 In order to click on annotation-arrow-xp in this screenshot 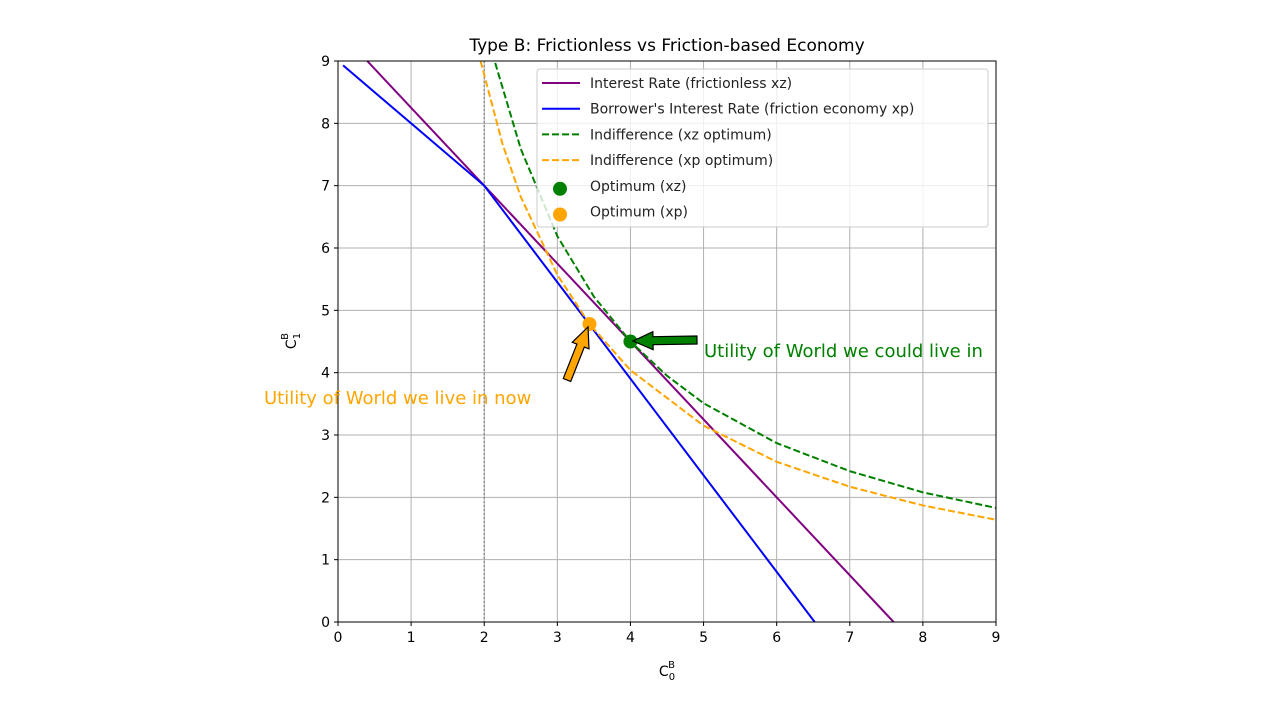, I will do `click(576, 354)`.